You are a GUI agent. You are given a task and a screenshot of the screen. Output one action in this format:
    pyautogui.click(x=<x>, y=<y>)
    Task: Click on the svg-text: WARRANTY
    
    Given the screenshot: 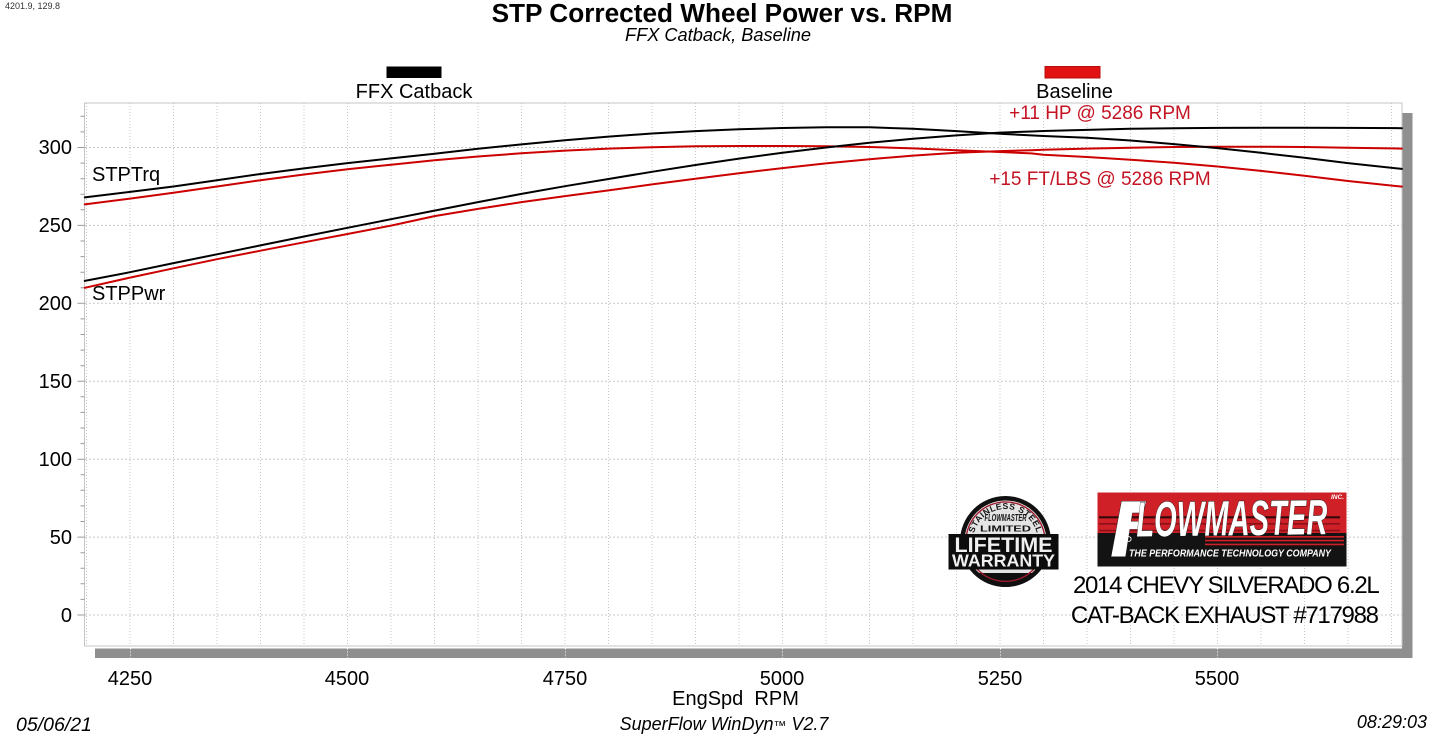 What is the action you would take?
    pyautogui.click(x=1003, y=561)
    